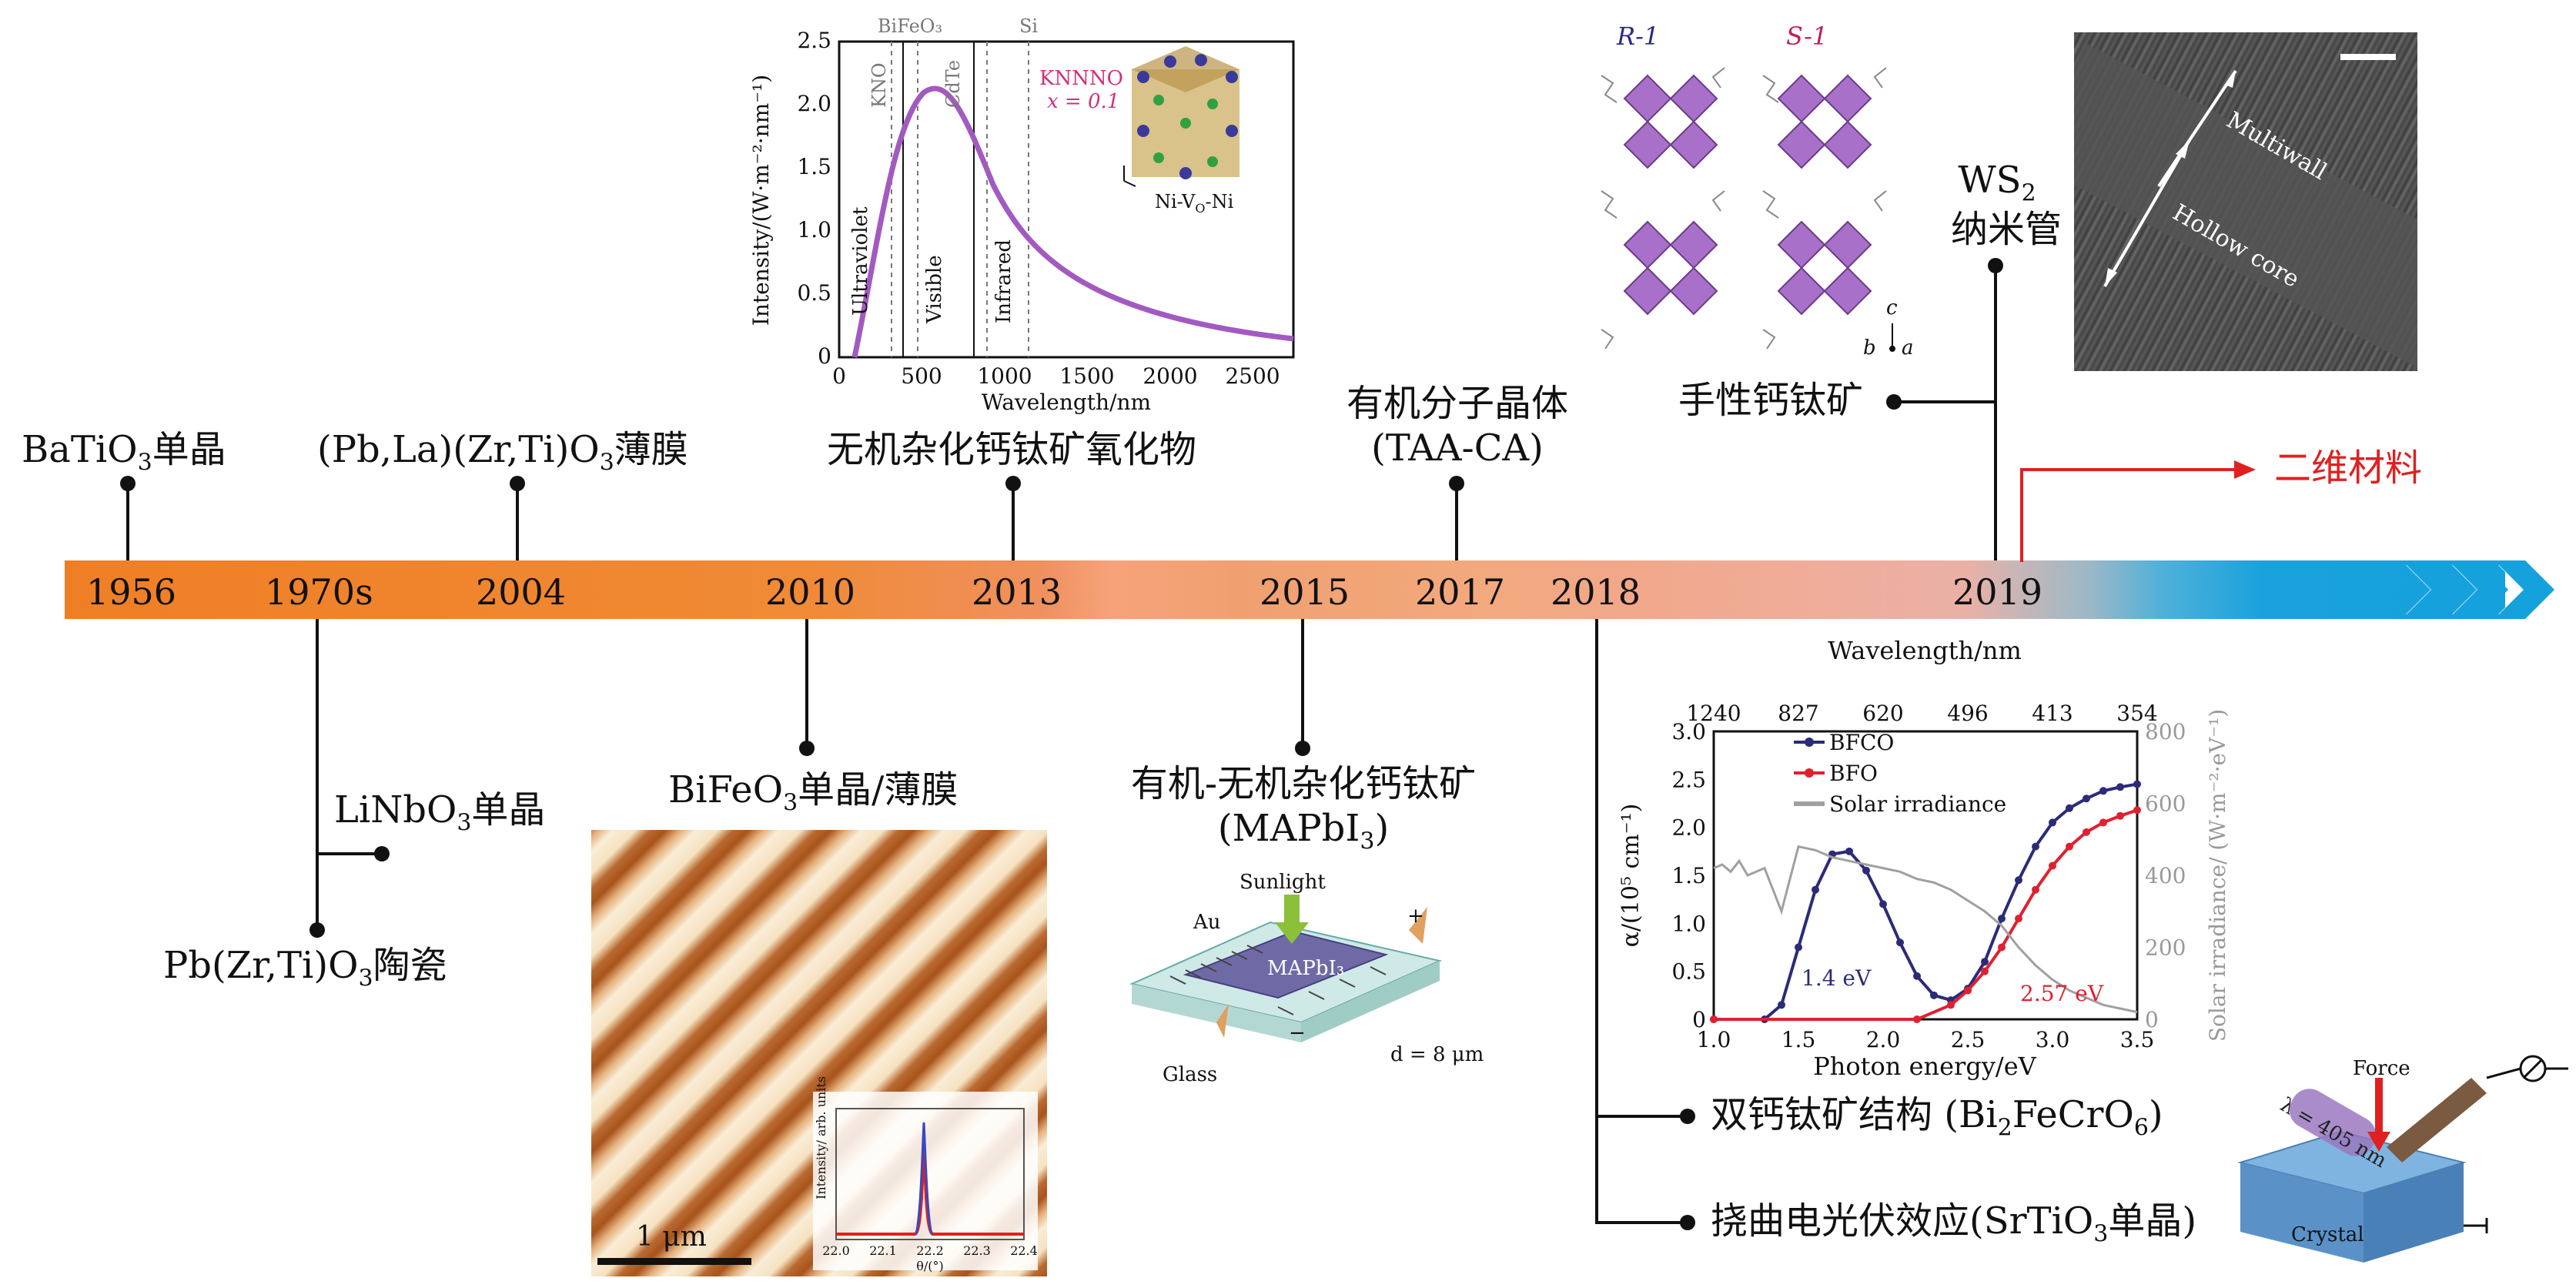 The height and width of the screenshot is (1288, 2576). I want to click on year-2010: 2010, so click(810, 592).